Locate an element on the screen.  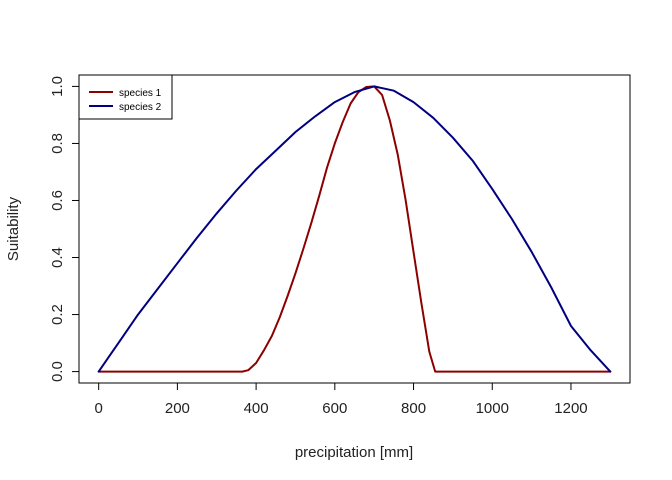
y-tick-label: 0.8 is located at coordinates (57, 143).